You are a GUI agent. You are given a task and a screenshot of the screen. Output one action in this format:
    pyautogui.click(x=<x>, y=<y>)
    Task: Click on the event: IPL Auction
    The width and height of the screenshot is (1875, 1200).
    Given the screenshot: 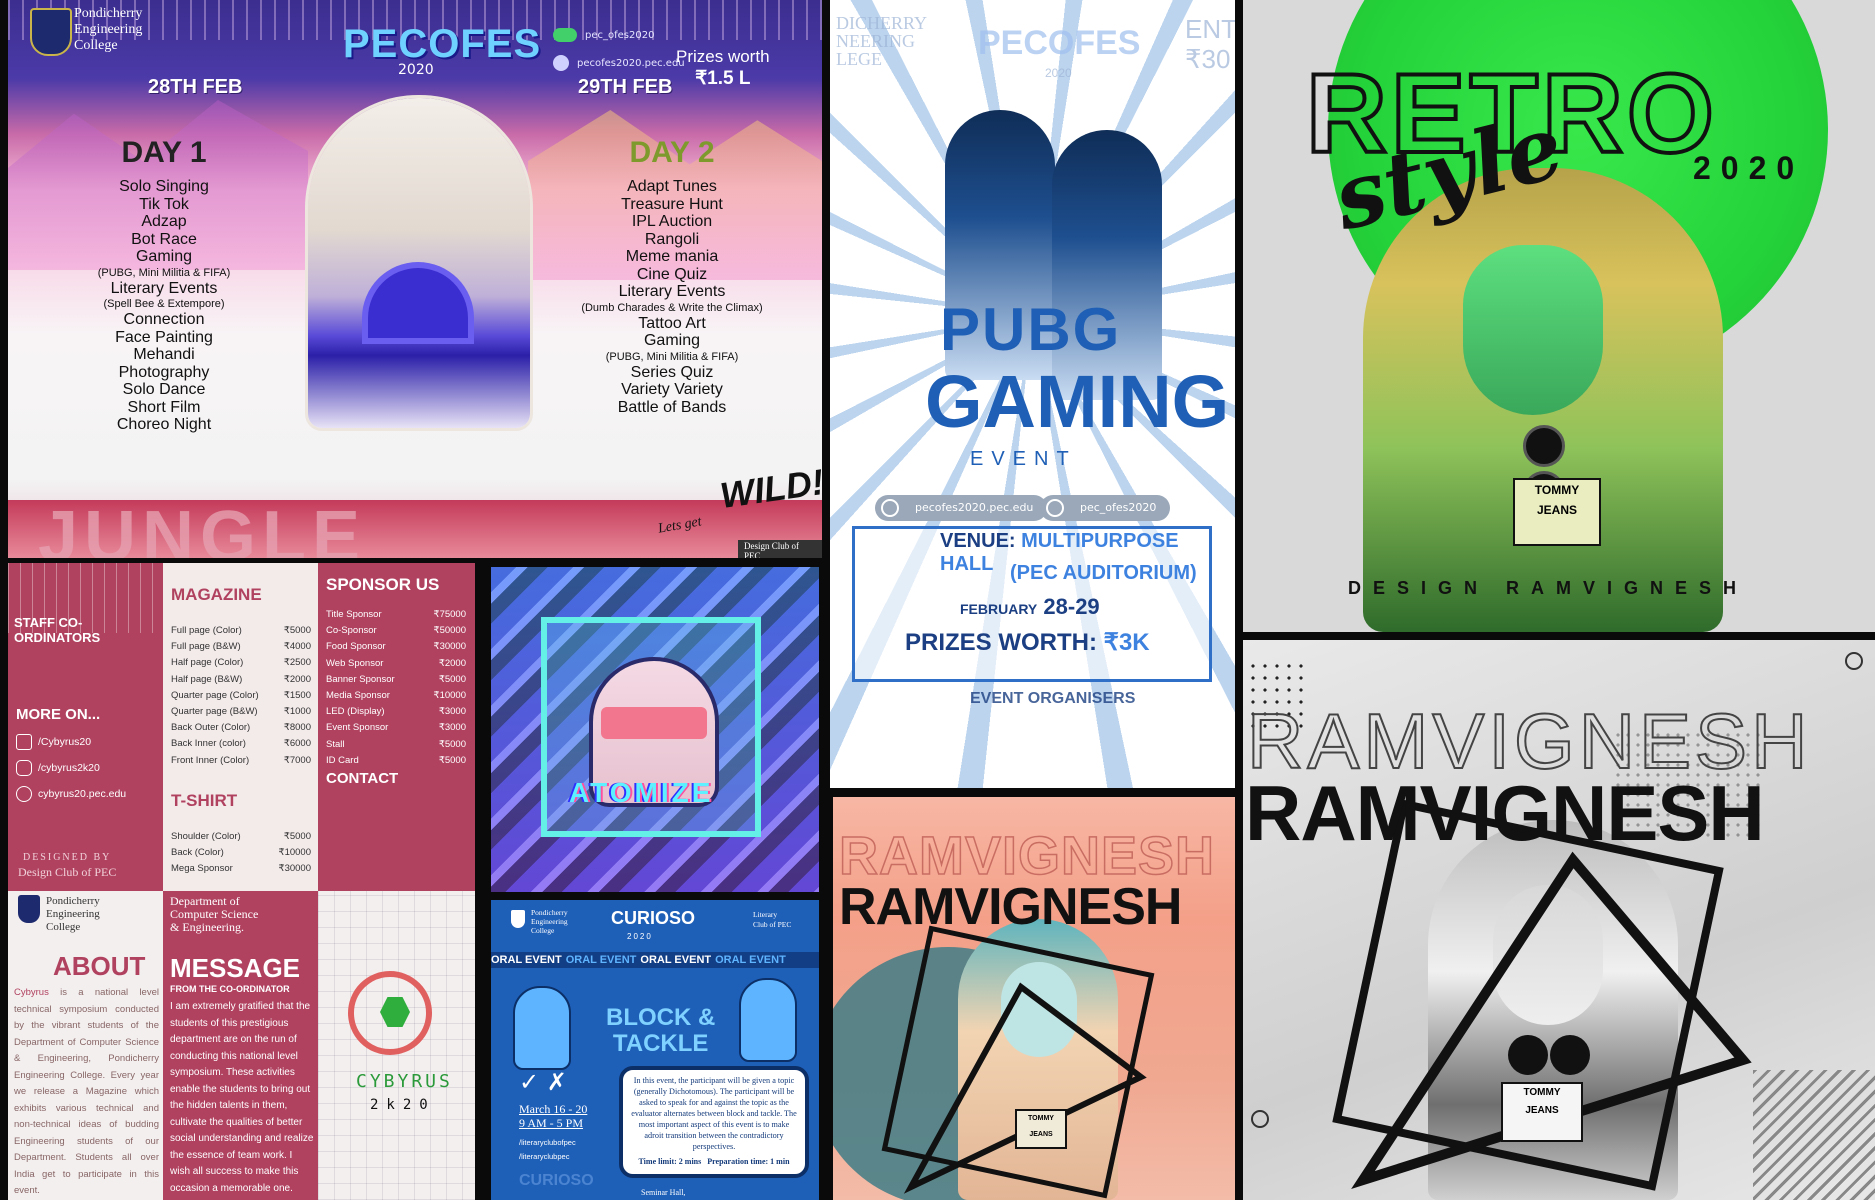 What is the action you would take?
    pyautogui.click(x=672, y=222)
    